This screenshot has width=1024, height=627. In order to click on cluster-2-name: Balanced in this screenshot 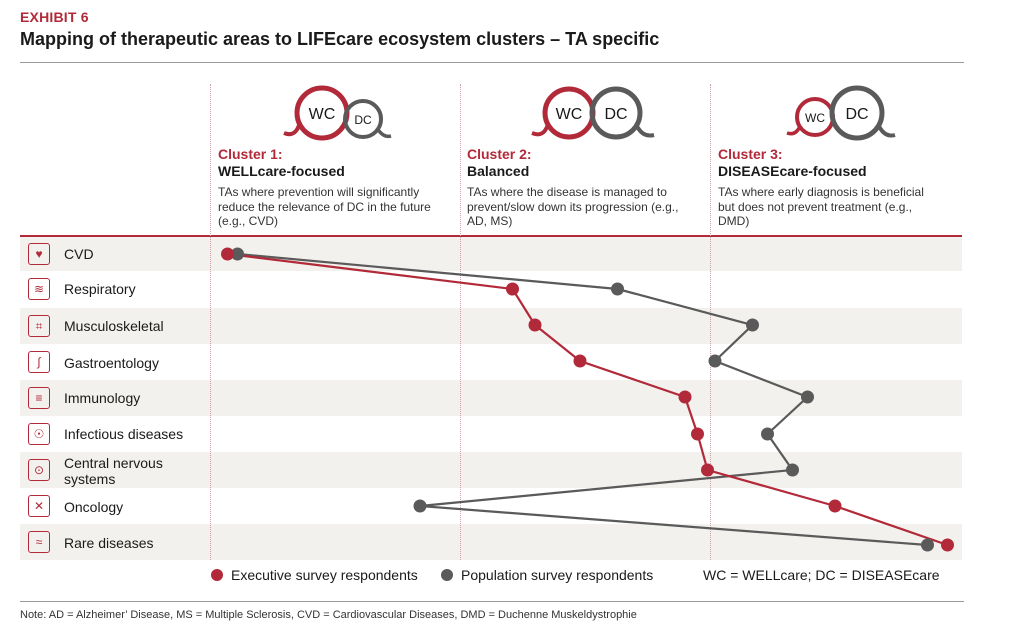, I will do `click(498, 171)`.